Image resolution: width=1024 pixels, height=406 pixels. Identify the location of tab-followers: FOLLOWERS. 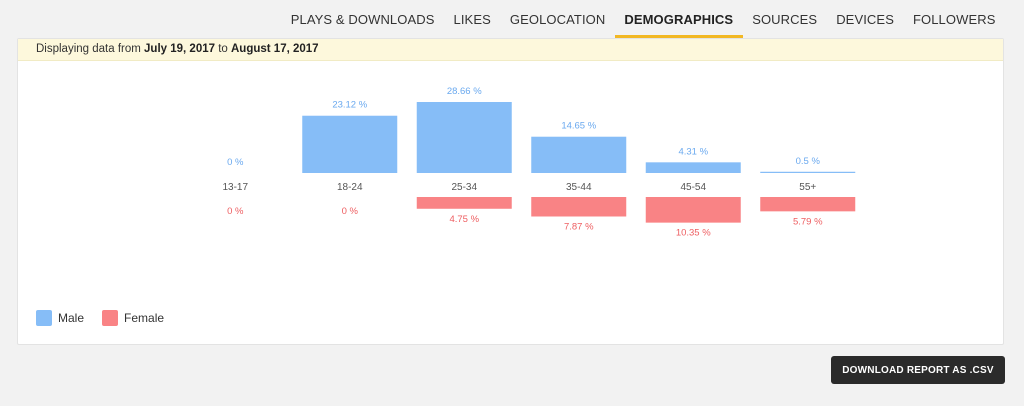
(954, 19).